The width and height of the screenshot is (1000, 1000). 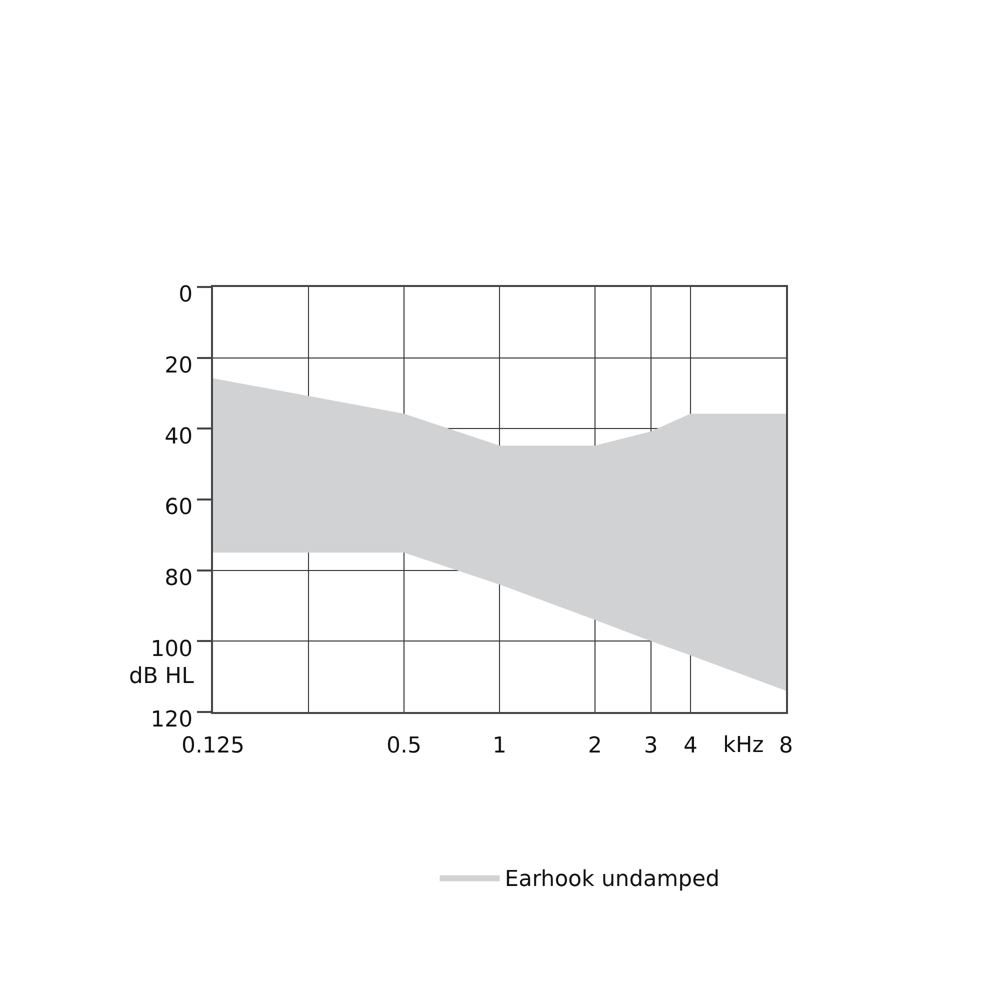 What do you see at coordinates (178, 437) in the screenshot?
I see `y-tick-label: 40` at bounding box center [178, 437].